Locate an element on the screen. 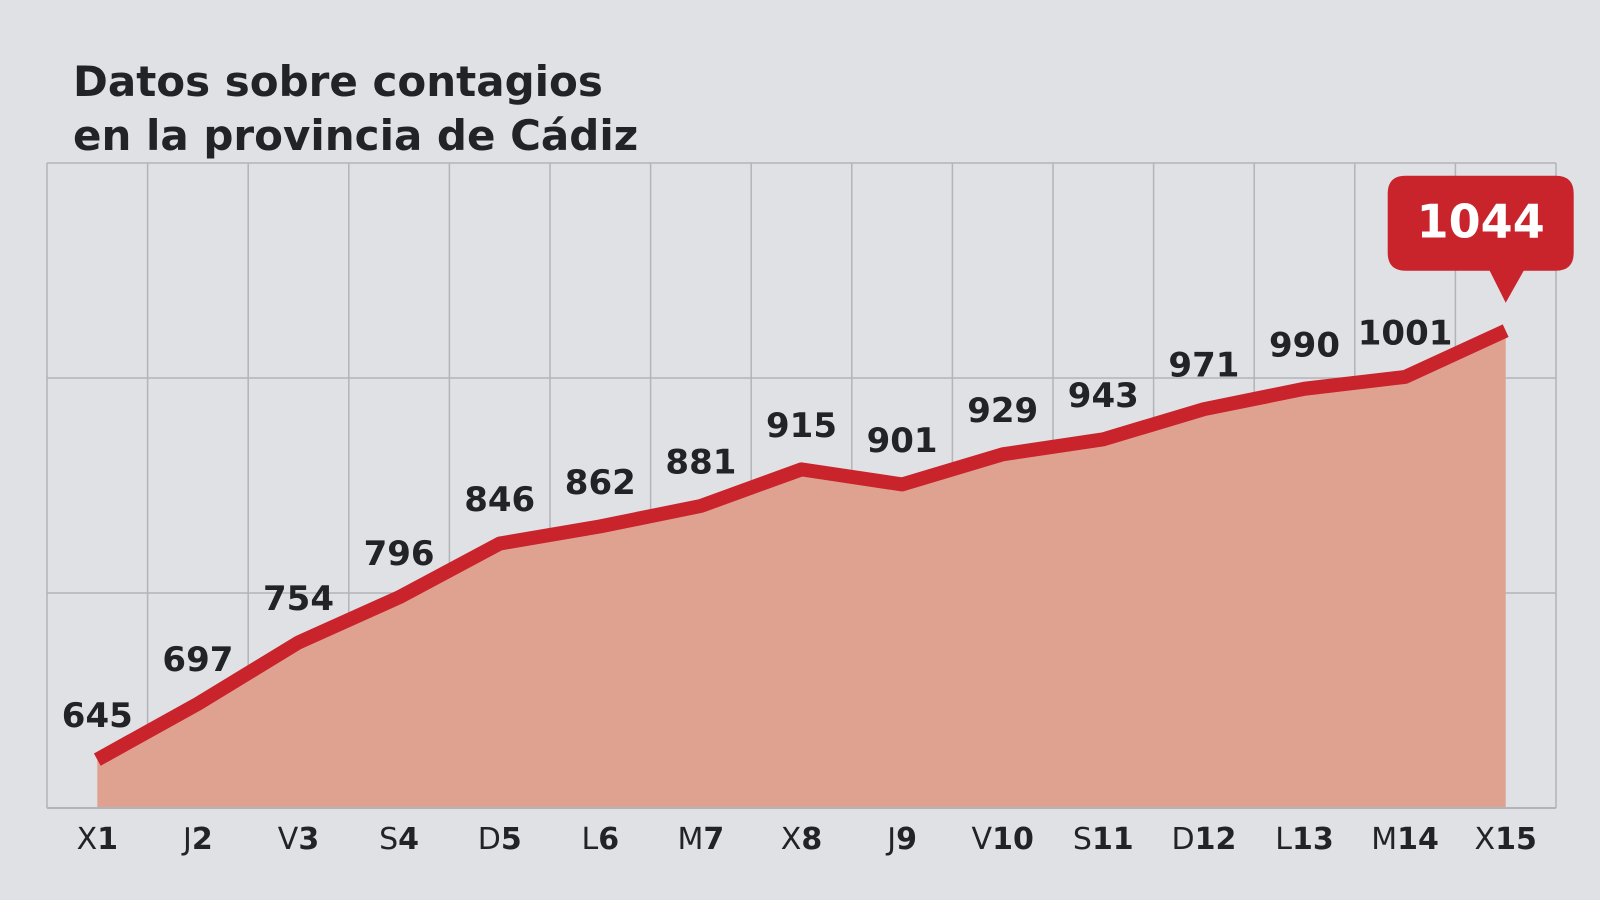 Image resolution: width=1600 pixels, height=900 pixels. value-label: 1001 is located at coordinates (1405, 333).